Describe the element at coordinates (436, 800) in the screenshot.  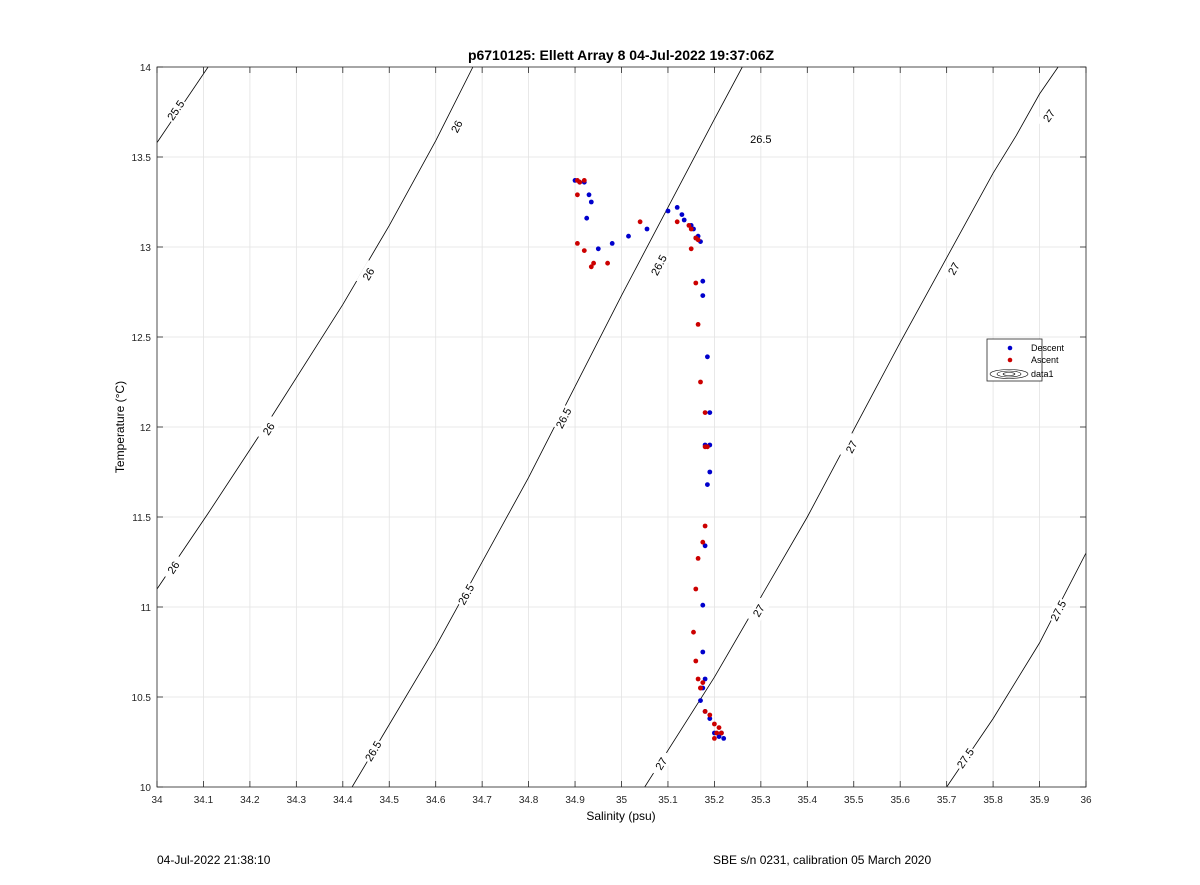
I see `x-tick-label: 34.6` at that location.